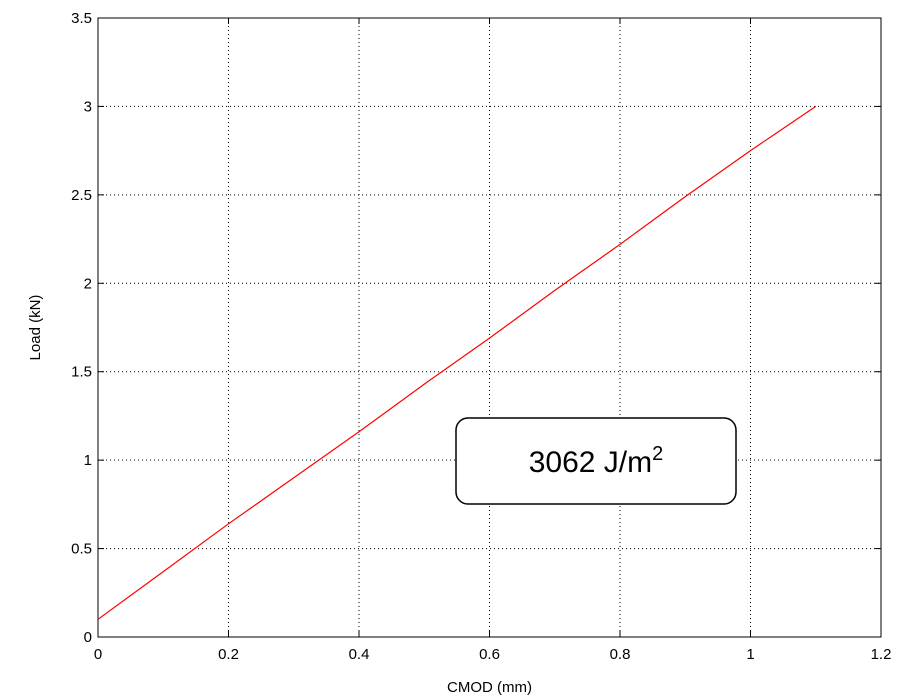 The width and height of the screenshot is (912, 698). I want to click on y-tick-label: 2, so click(88, 283).